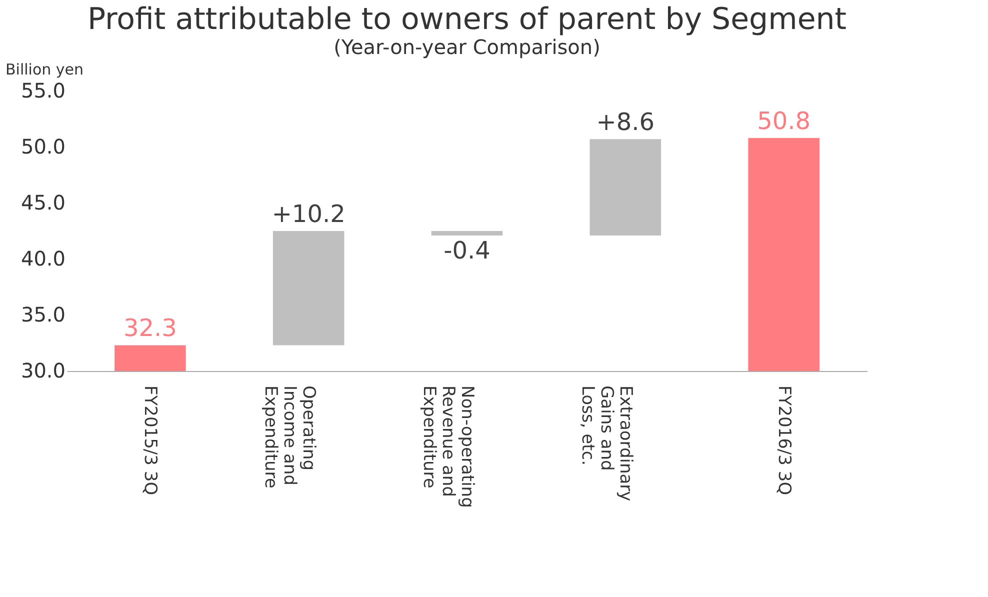 This screenshot has height=597, width=988. I want to click on x-tick-label: Non-operating Revenue and Expenditure, so click(448, 447).